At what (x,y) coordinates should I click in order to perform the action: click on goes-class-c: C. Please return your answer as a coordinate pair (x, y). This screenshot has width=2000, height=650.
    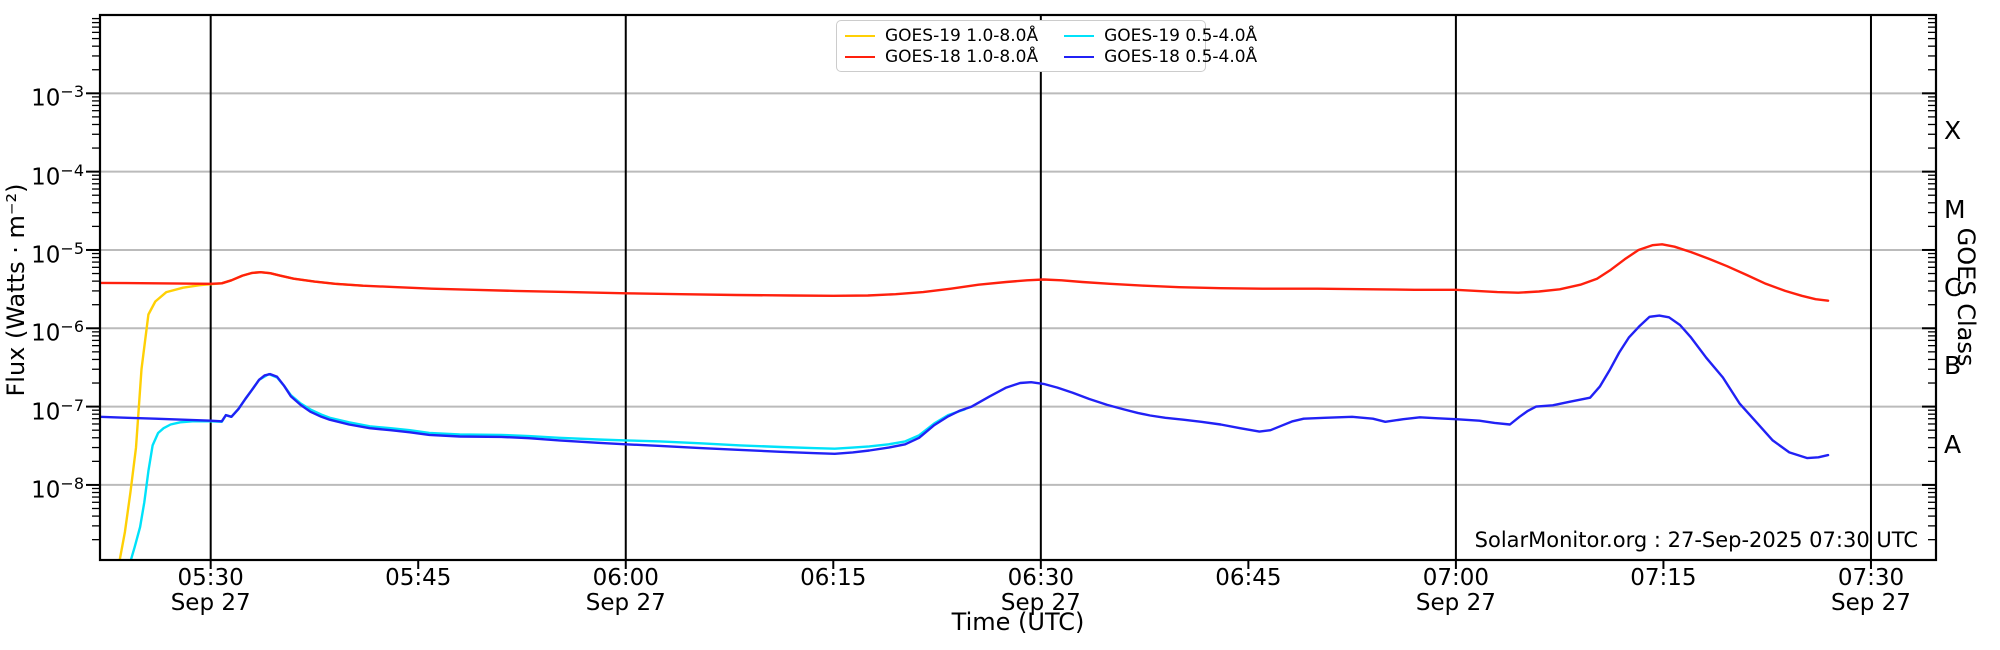
    Looking at the image, I should click on (1953, 288).